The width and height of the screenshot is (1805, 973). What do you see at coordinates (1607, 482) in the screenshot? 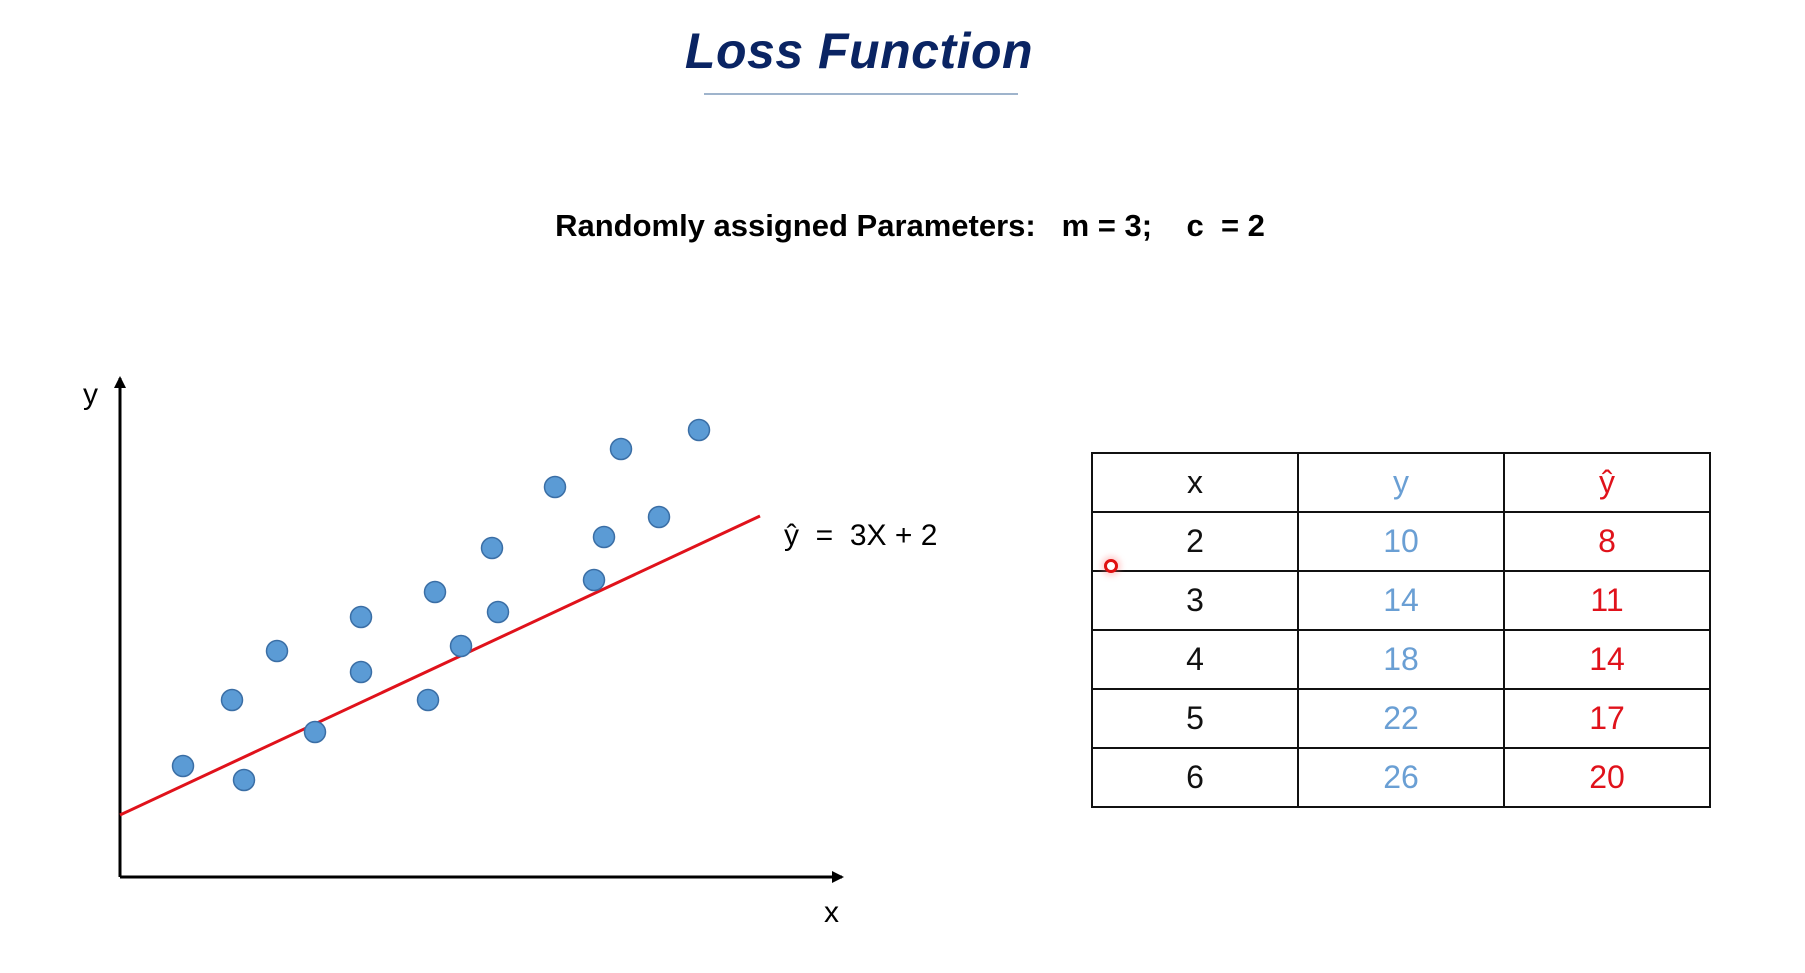
I see `header-yhat: ŷ` at bounding box center [1607, 482].